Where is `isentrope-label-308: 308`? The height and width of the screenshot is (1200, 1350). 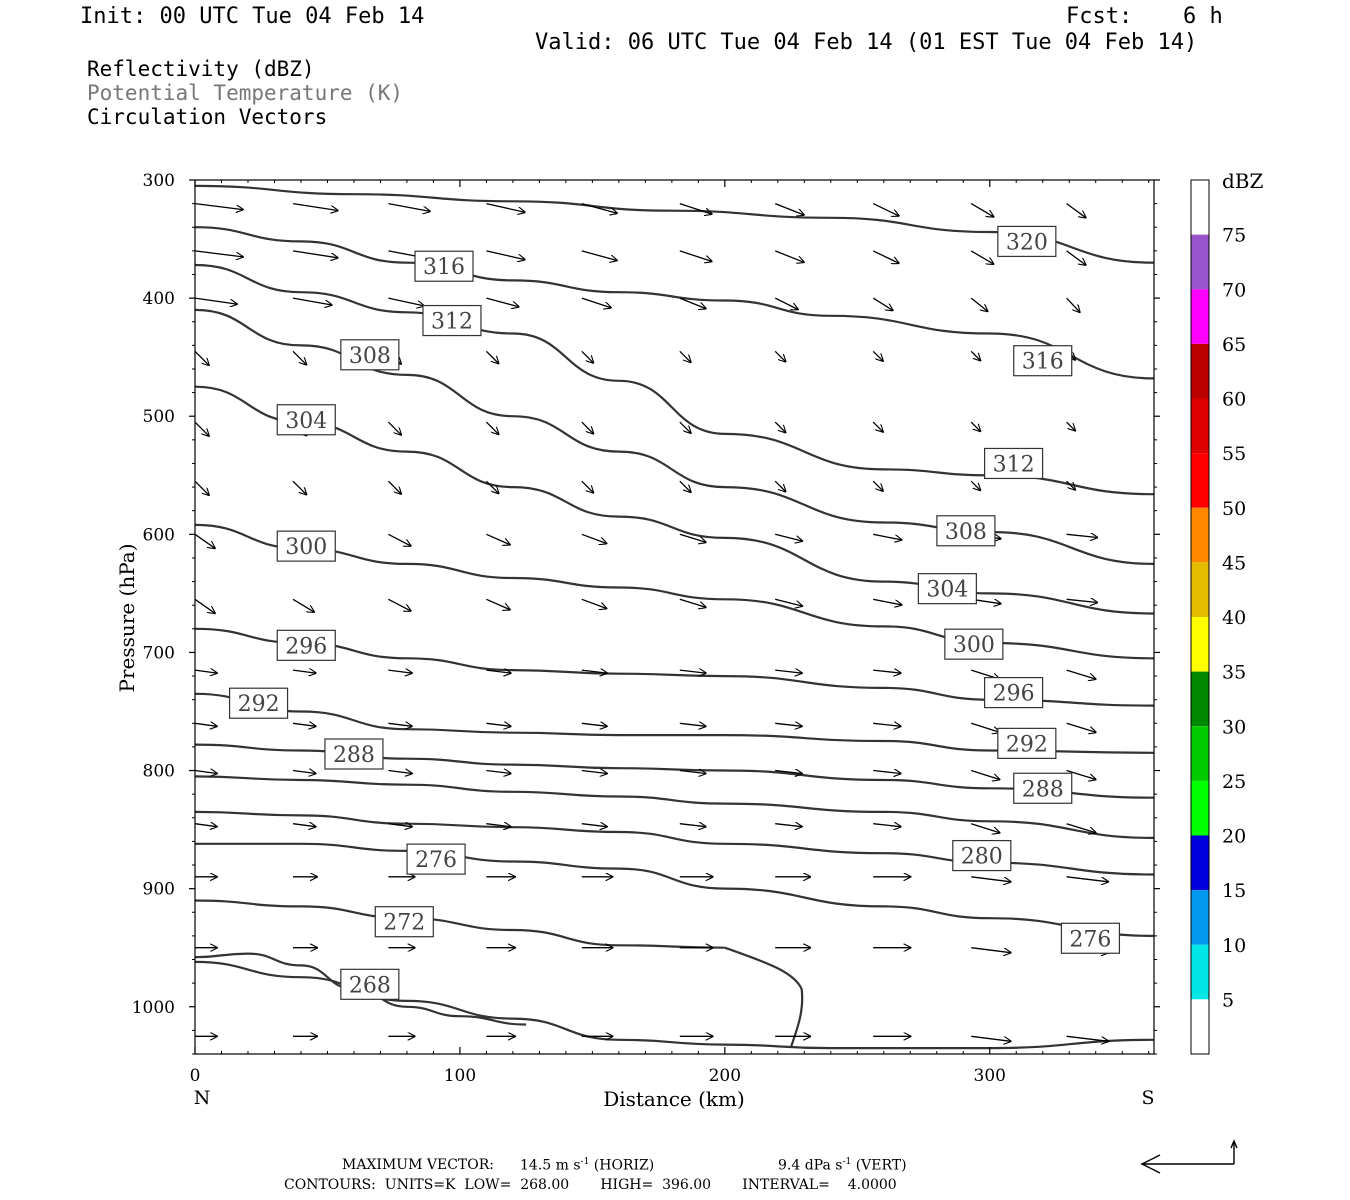
isentrope-label-308: 308 is located at coordinates (966, 531).